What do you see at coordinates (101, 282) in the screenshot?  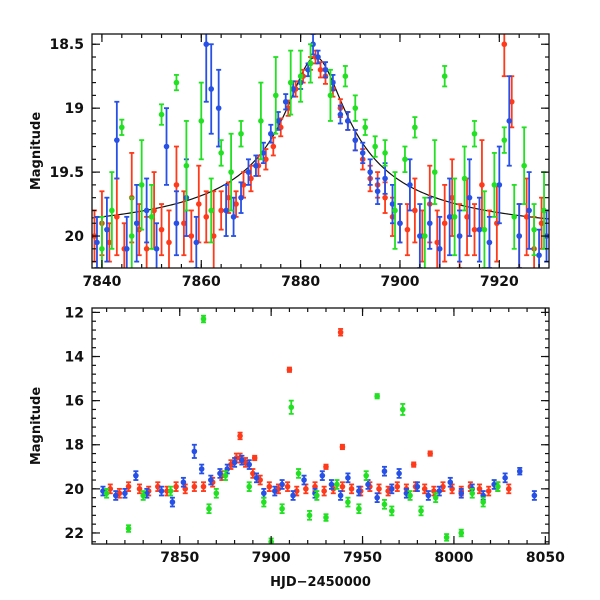 I see `x-tick-label: 7840` at bounding box center [101, 282].